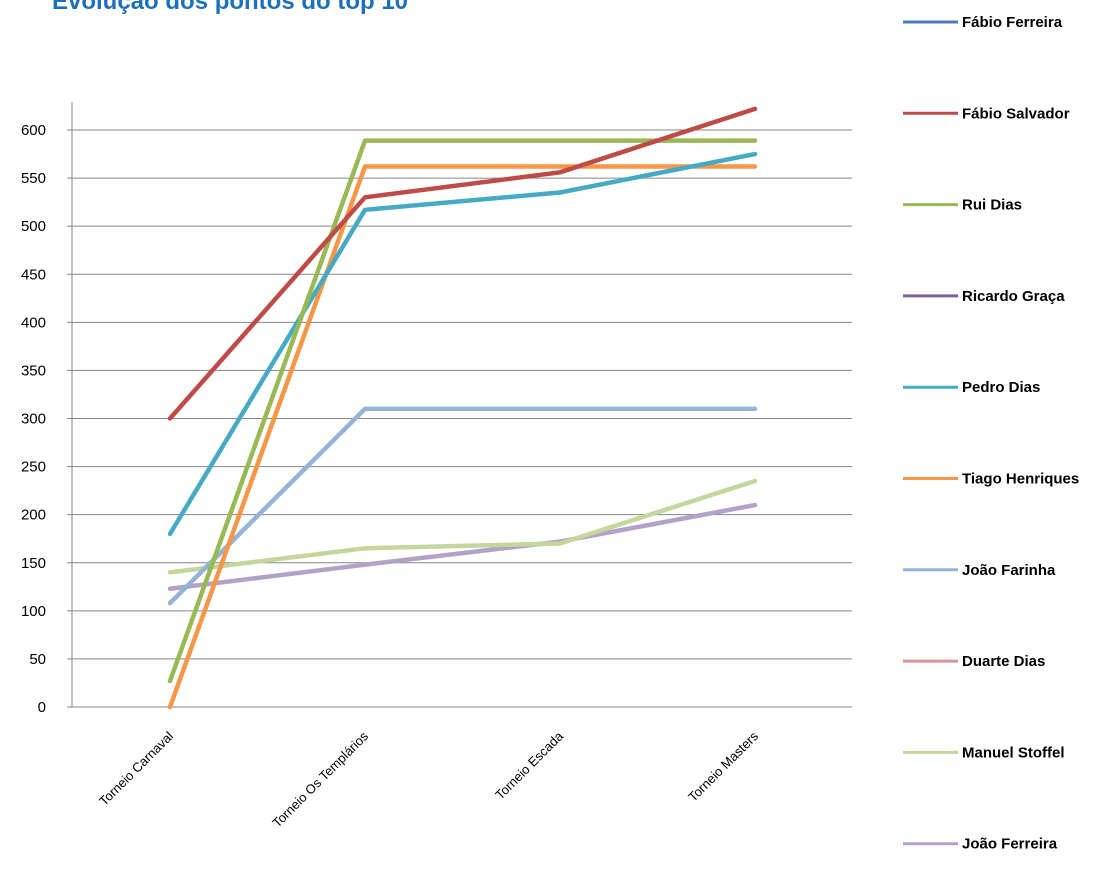 This screenshot has width=1112, height=877. Describe the element at coordinates (1013, 752) in the screenshot. I see `legend-label: Manuel Stoffel` at that location.